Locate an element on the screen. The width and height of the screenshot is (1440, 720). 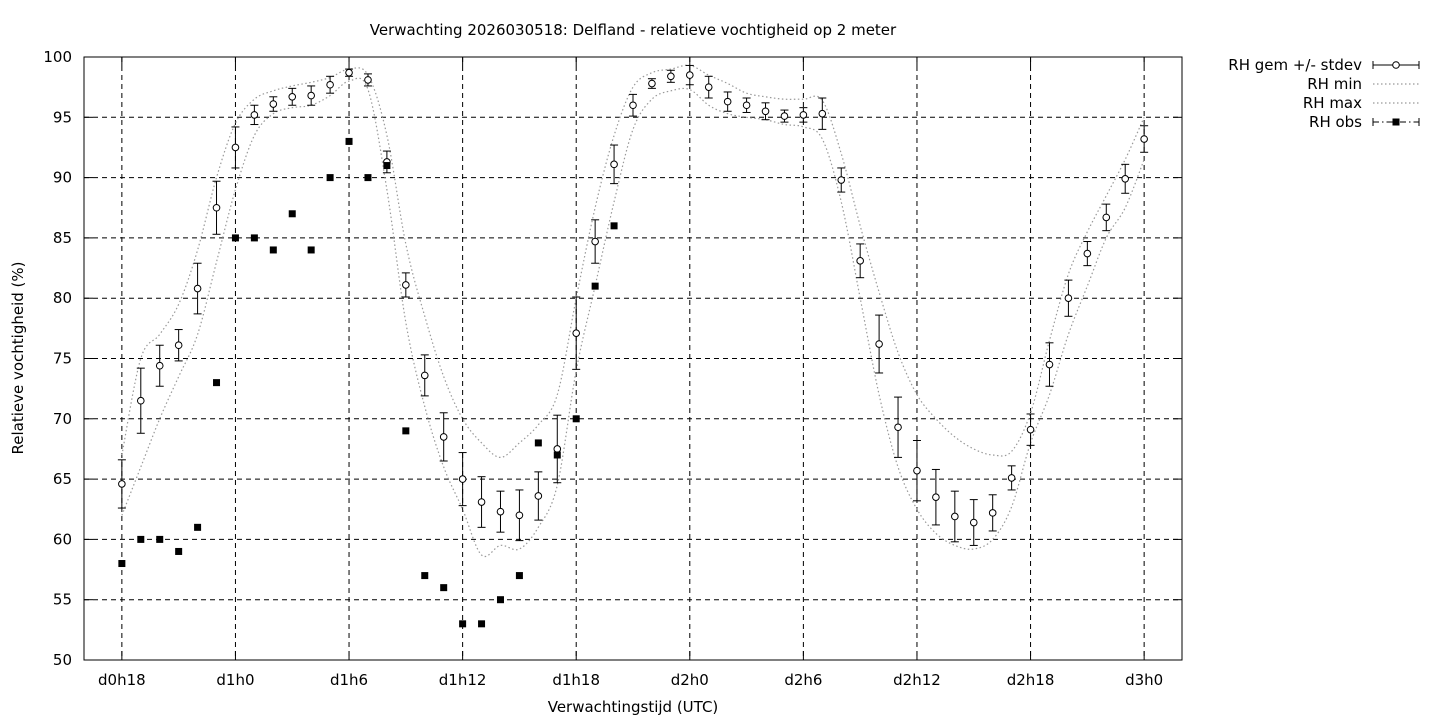
legend-obs-marker is located at coordinates (1396, 122).